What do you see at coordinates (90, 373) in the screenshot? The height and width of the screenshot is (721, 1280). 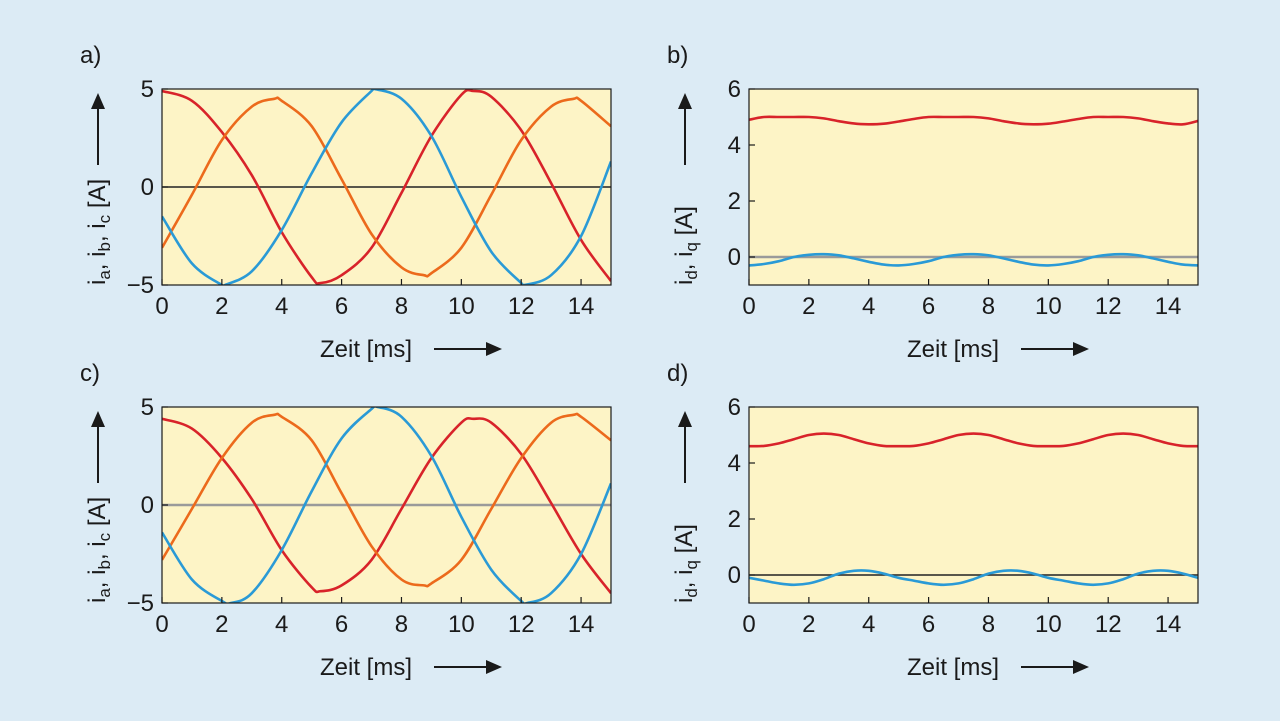 I see `panel-label: c)` at bounding box center [90, 373].